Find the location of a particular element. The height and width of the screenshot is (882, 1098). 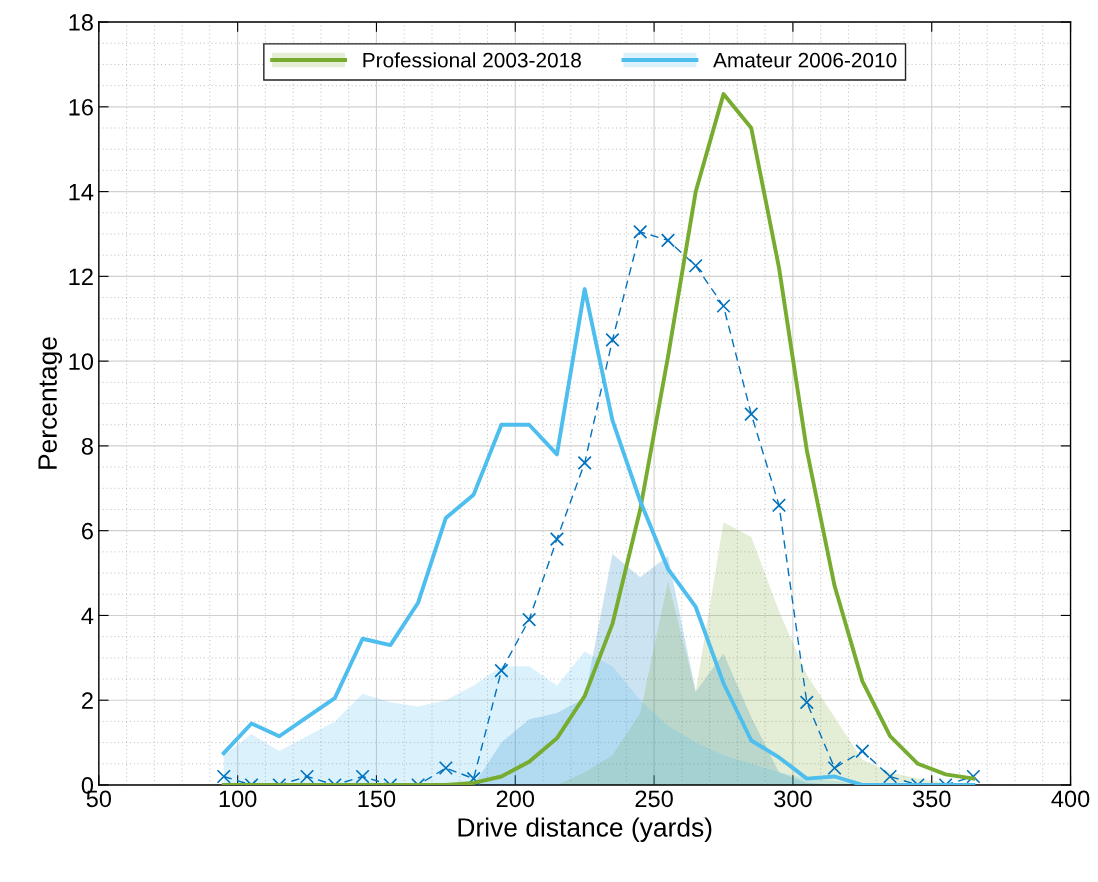

x-tick-label: 300 is located at coordinates (793, 799).